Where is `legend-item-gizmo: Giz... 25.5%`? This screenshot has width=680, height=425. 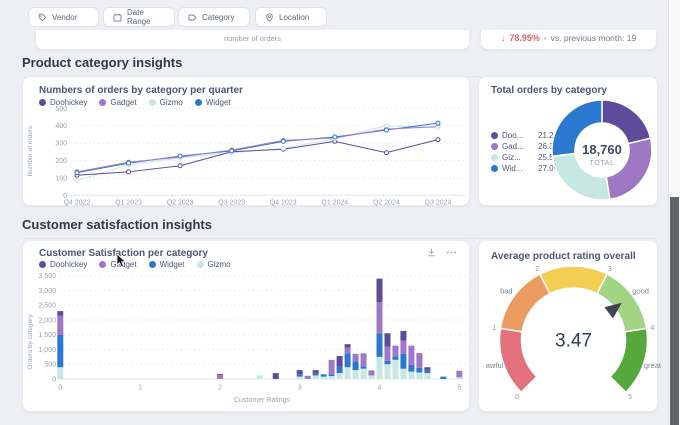
legend-item-gizmo: Giz... 25.5% is located at coordinates (526, 157).